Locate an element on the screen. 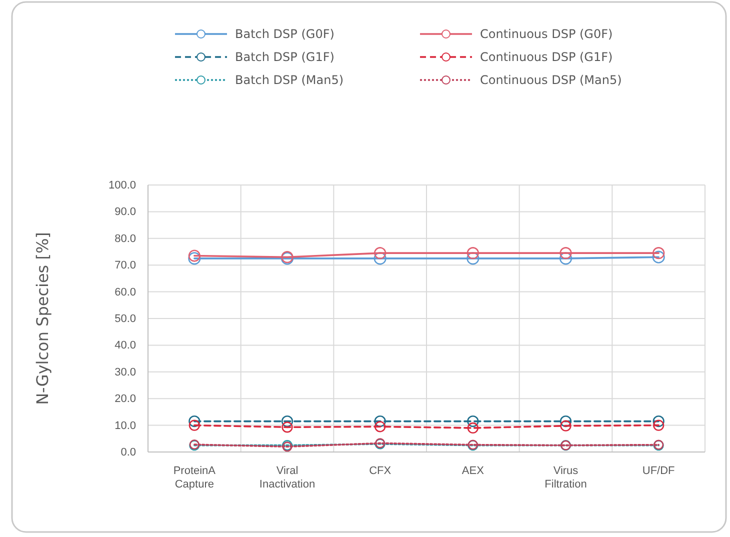 The image size is (730, 537). x-tick-label: Viral Inactivation is located at coordinates (287, 477).